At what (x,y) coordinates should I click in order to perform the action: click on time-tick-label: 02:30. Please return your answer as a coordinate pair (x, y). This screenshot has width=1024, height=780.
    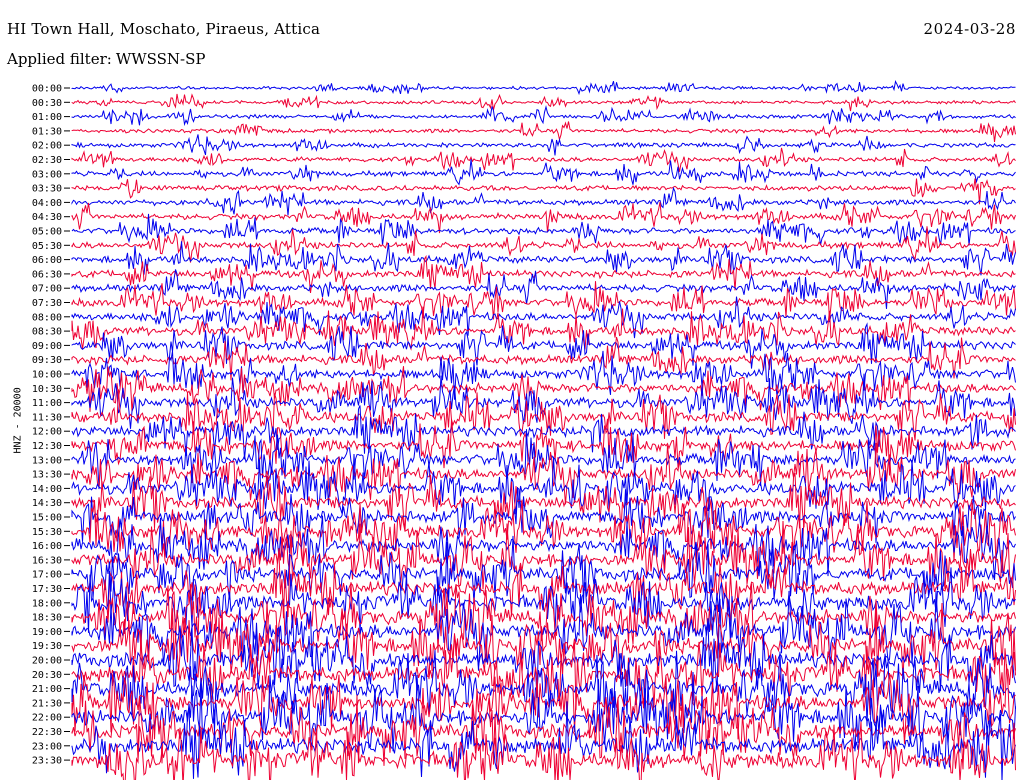
    Looking at the image, I should click on (47, 160).